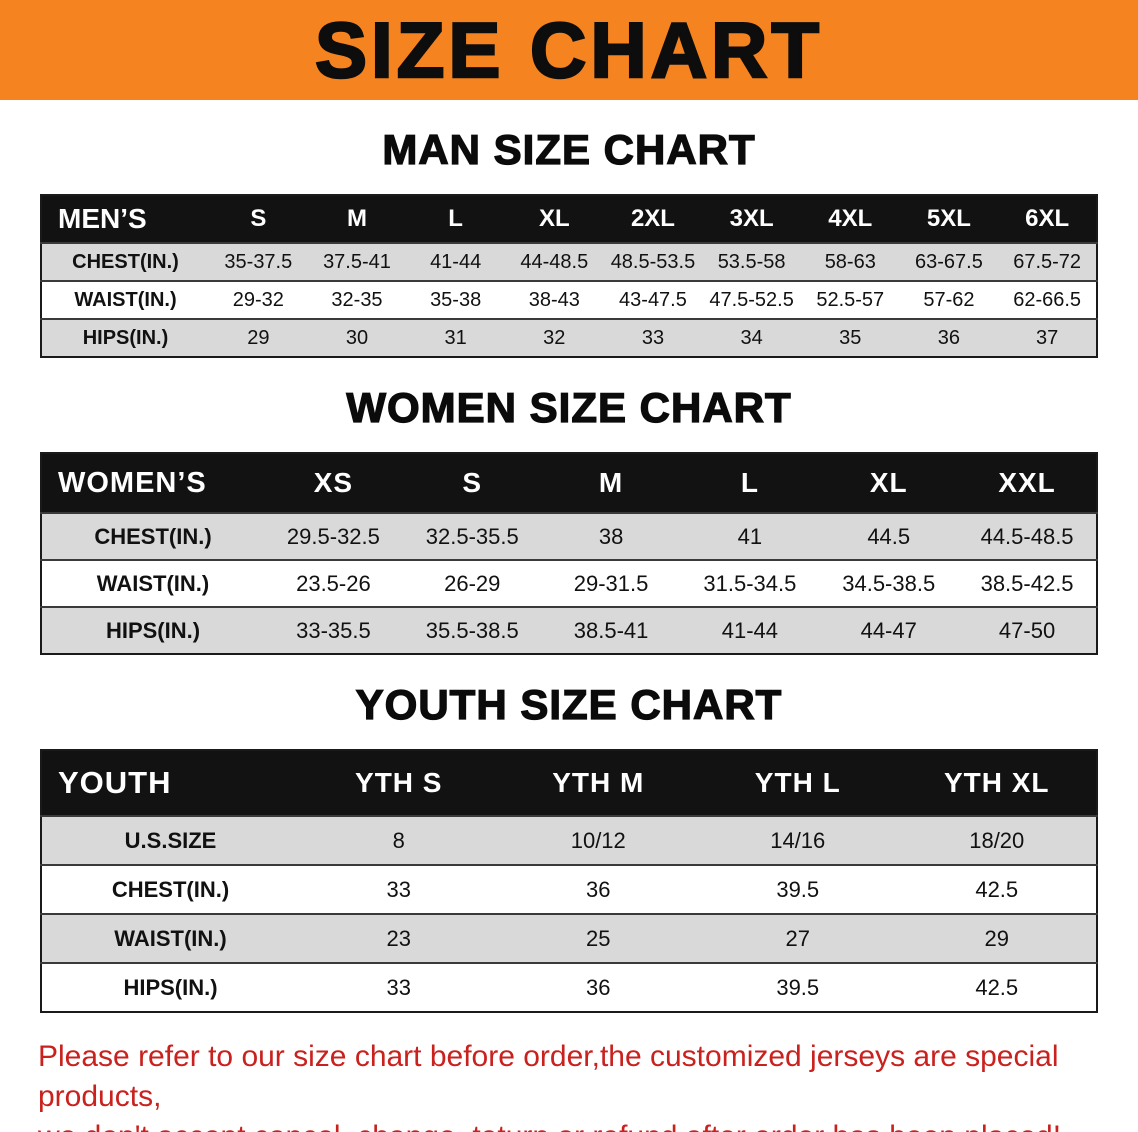 The height and width of the screenshot is (1132, 1138). Describe the element at coordinates (569, 840) in the screenshot. I see `table-row: U.S.SIZE 8 10/12 14/16 18/20` at that location.